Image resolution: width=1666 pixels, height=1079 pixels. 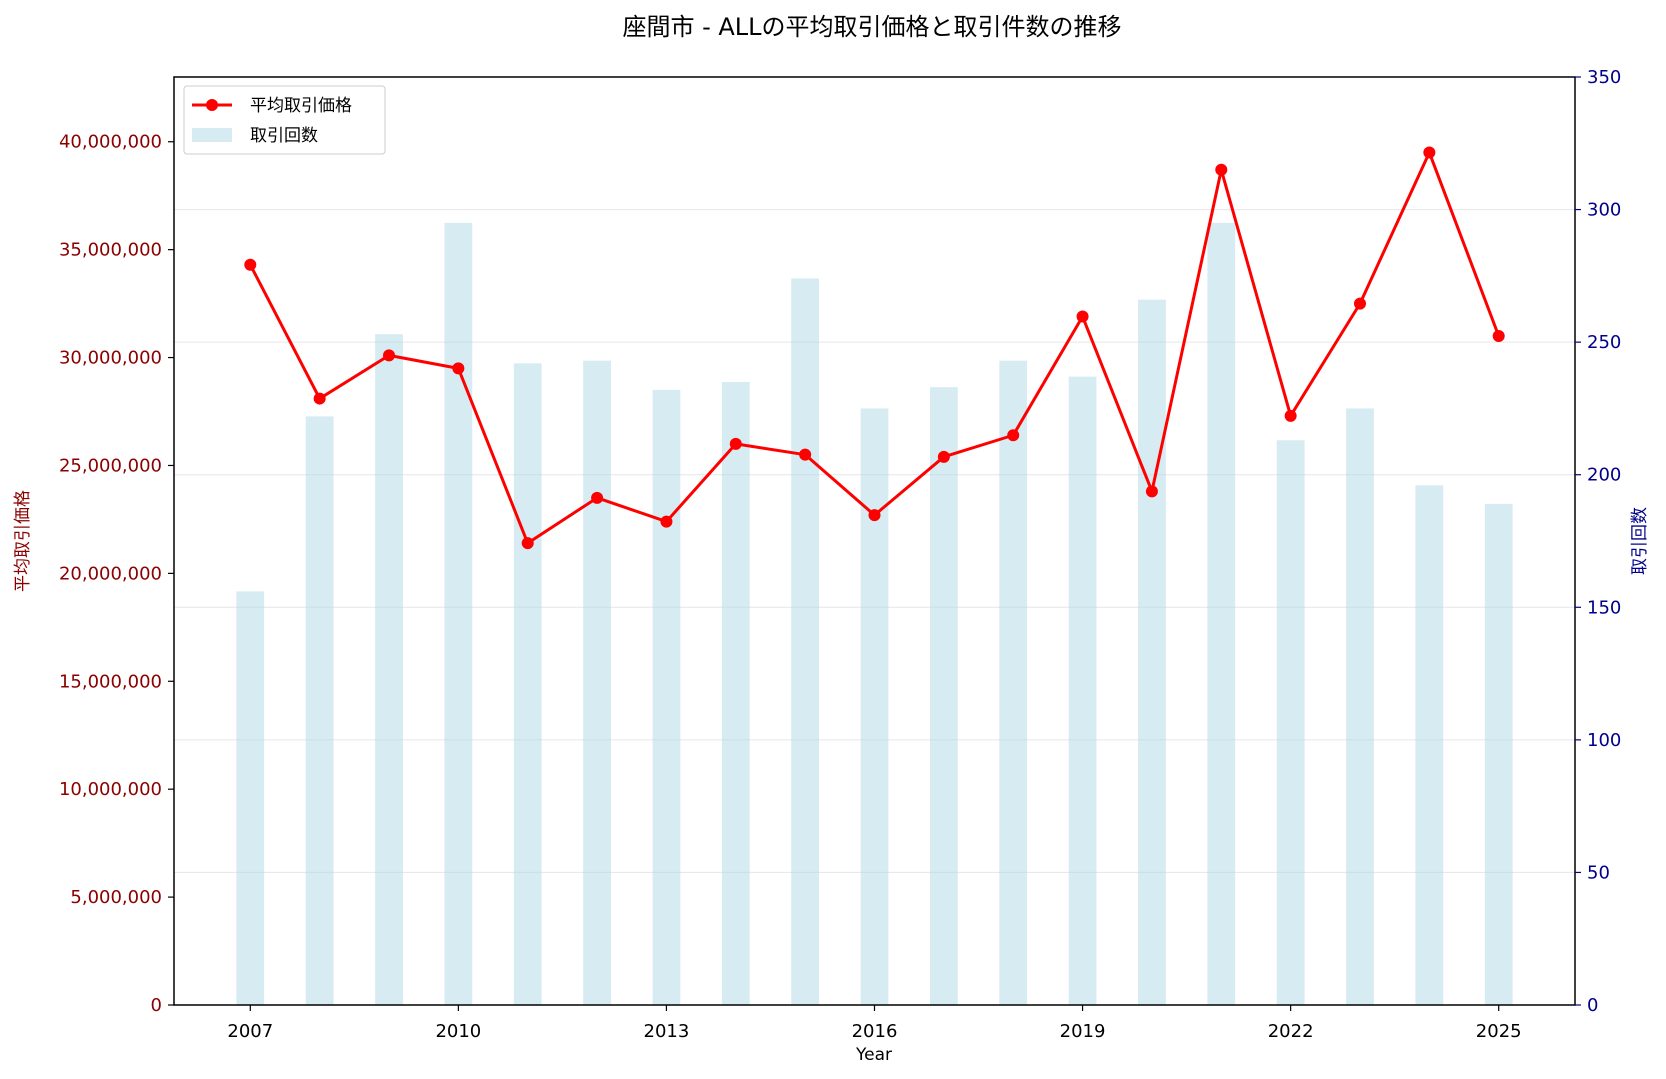 What do you see at coordinates (805, 454) in the screenshot?
I see `price-point-2015` at bounding box center [805, 454].